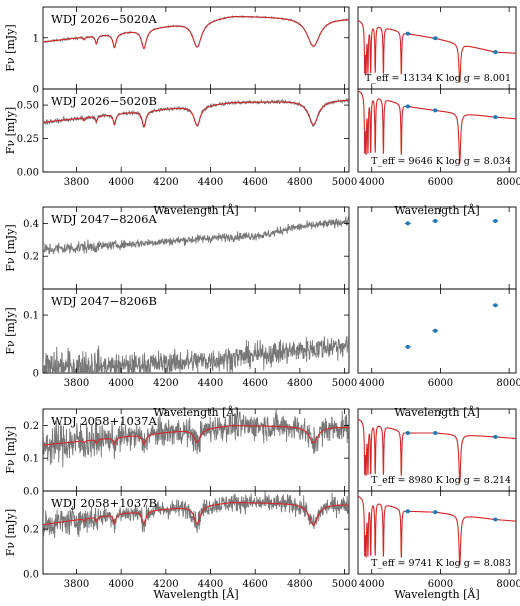 This screenshot has height=606, width=520. Describe the element at coordinates (104, 19) in the screenshot. I see `panel-star-name: WDJ 2026−5020A` at that location.